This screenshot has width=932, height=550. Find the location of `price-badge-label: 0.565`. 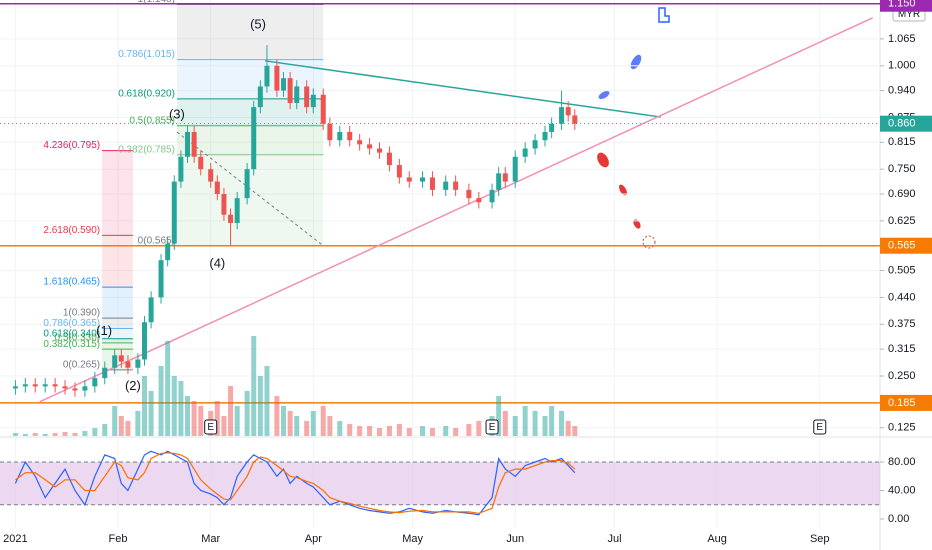

price-badge-label: 0.565 is located at coordinates (902, 246).